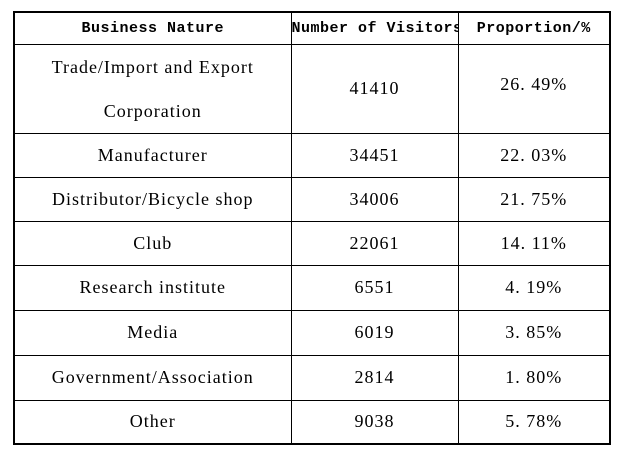 The image size is (622, 454). I want to click on header-proportion: Proportion/%, so click(534, 28).